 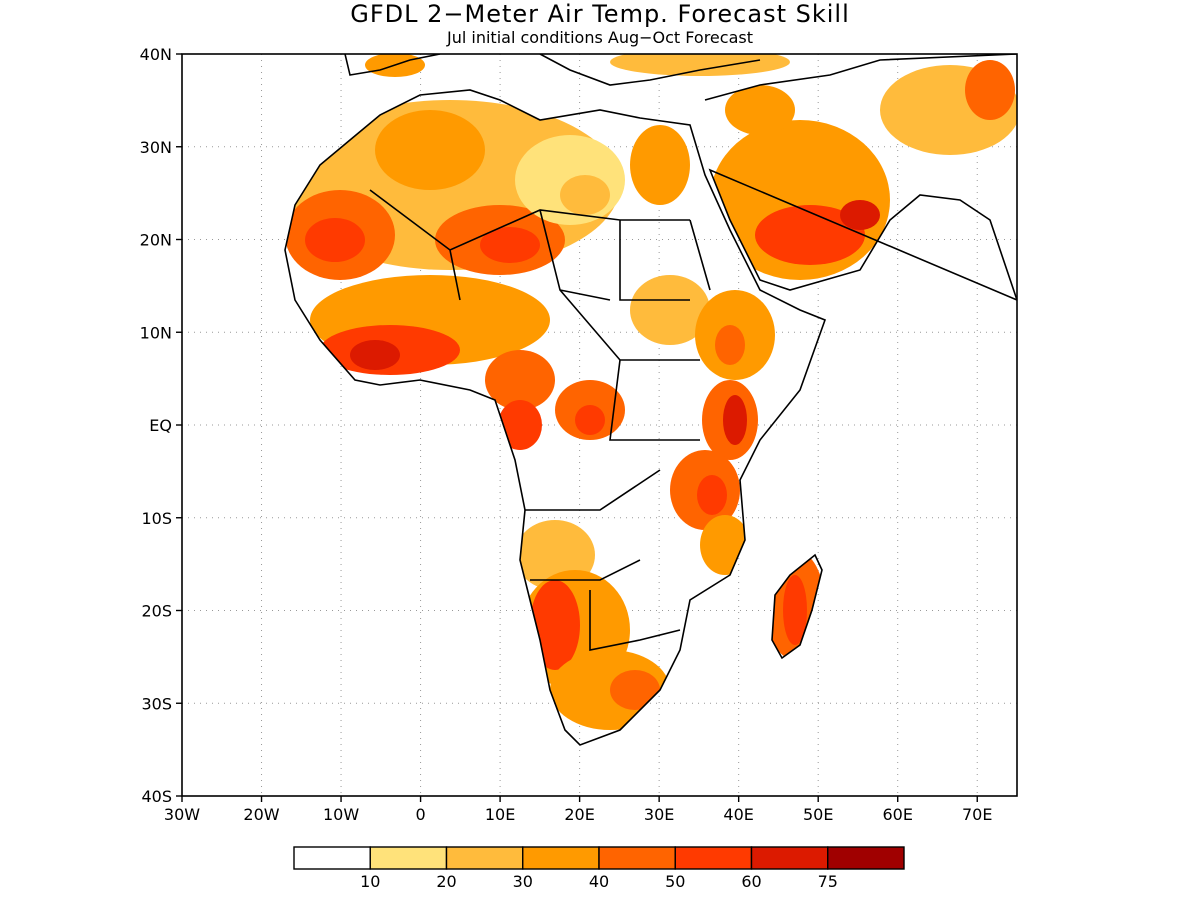 What do you see at coordinates (860, 215) in the screenshot?
I see `shade-oman` at bounding box center [860, 215].